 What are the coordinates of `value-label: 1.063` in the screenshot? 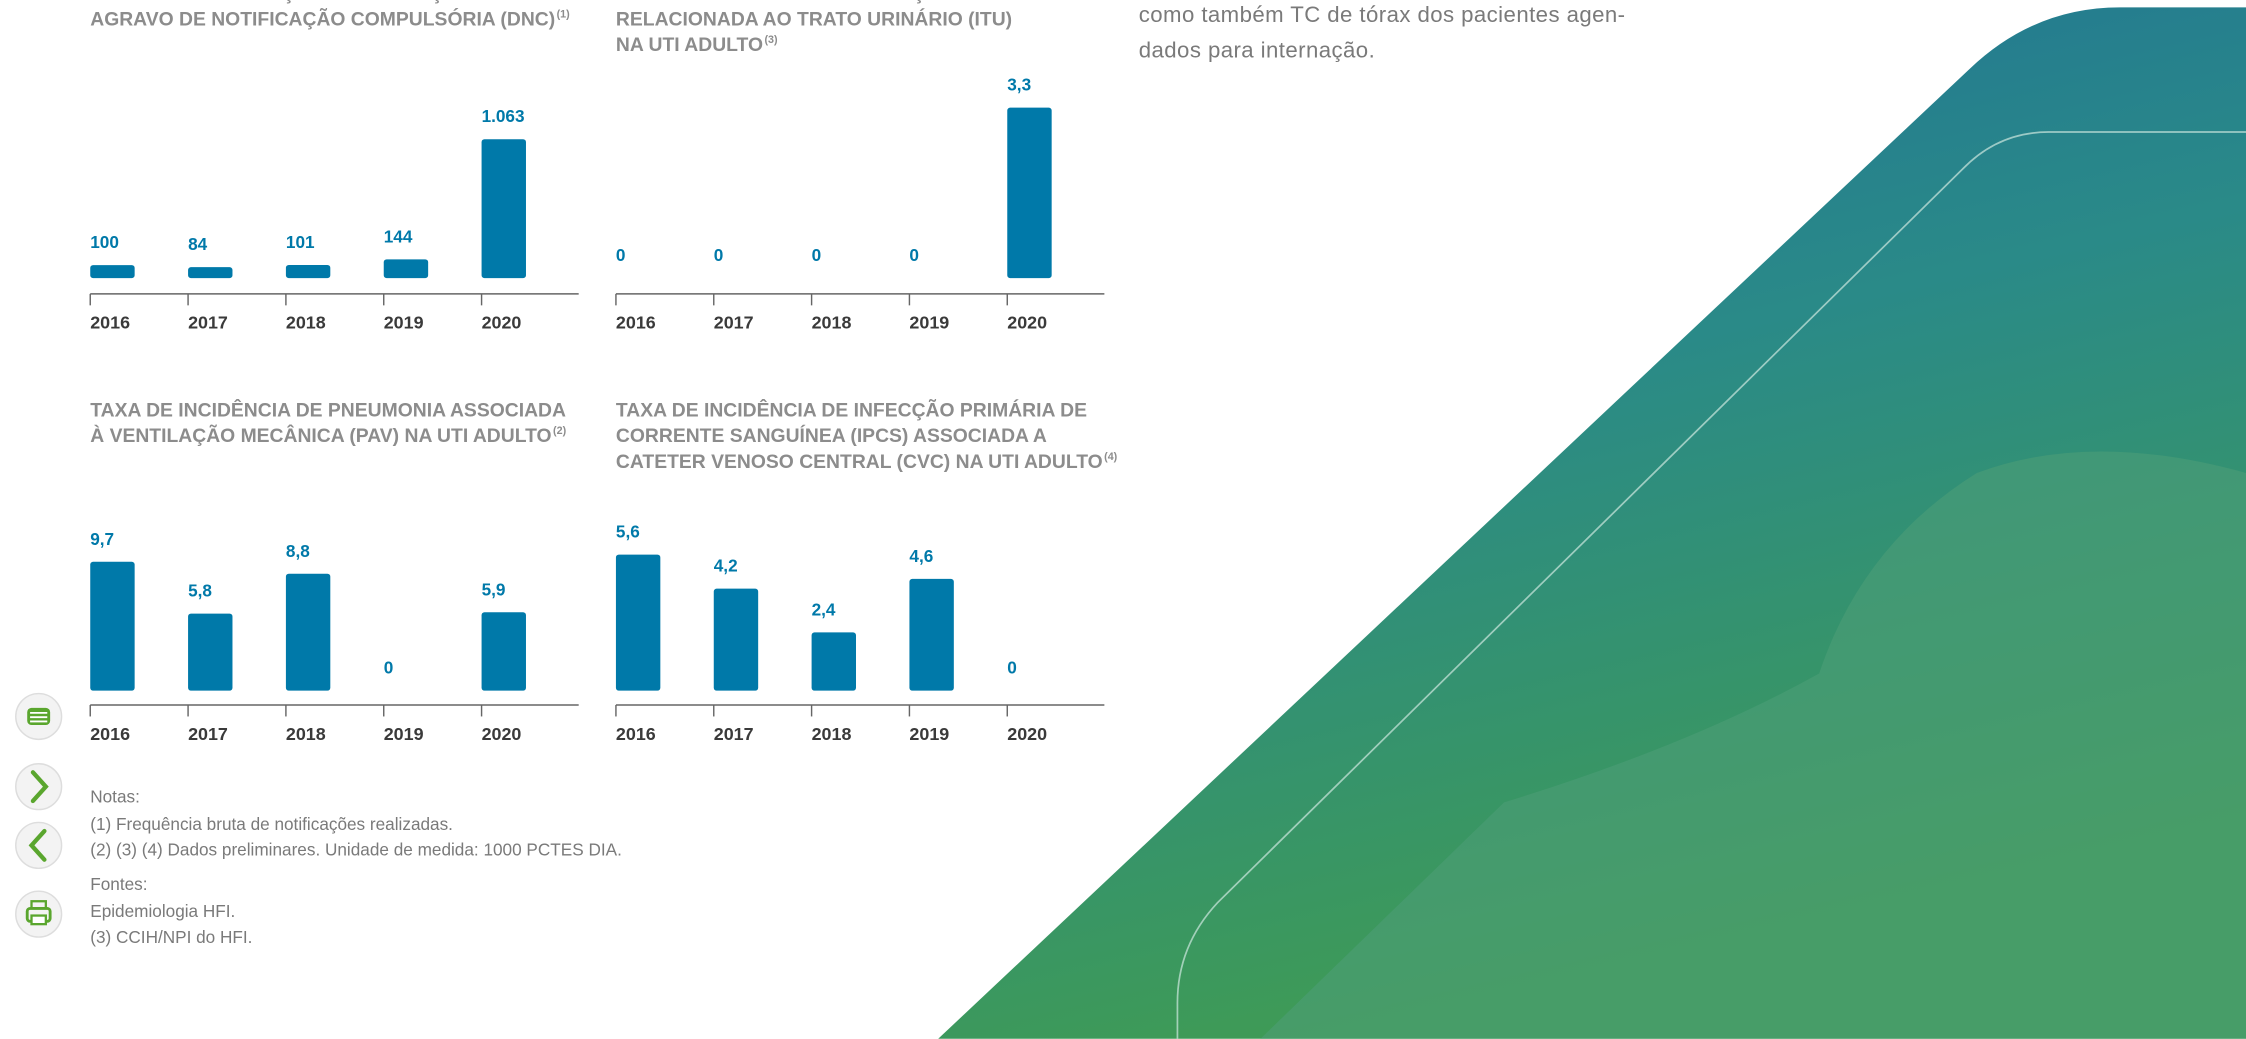 It's located at (503, 116).